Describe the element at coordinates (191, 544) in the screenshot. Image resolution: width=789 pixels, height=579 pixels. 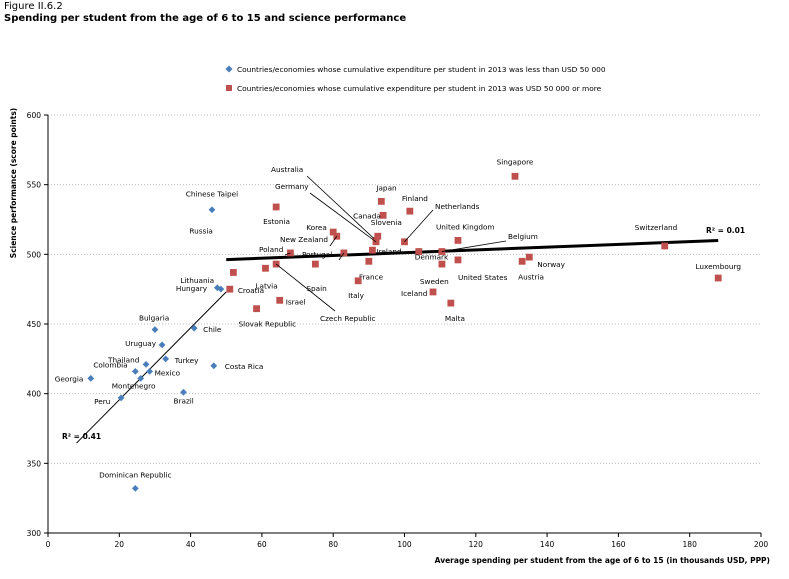
I see `x-tick-label: 40` at that location.